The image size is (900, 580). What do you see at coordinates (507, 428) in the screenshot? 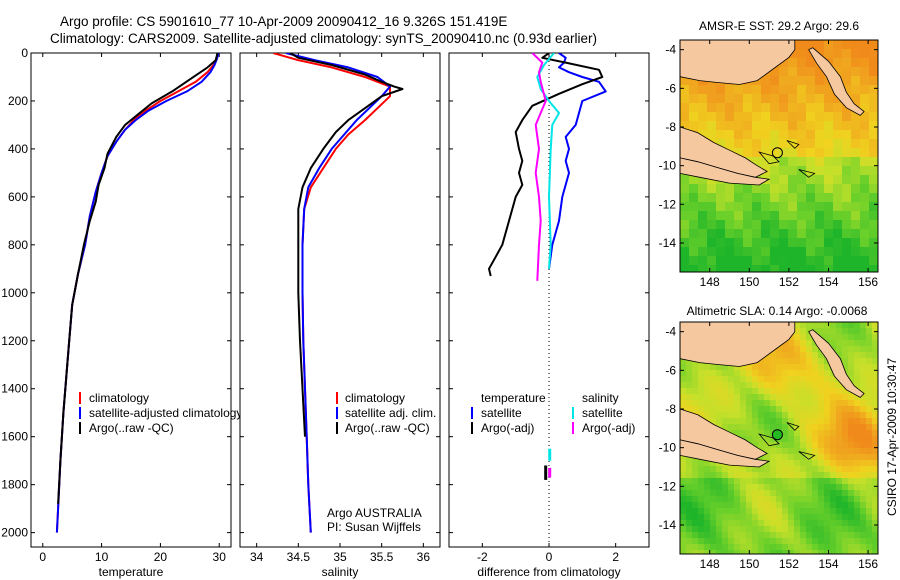
I see `legend-label-temp-argo: Argo(-adj)` at bounding box center [507, 428].